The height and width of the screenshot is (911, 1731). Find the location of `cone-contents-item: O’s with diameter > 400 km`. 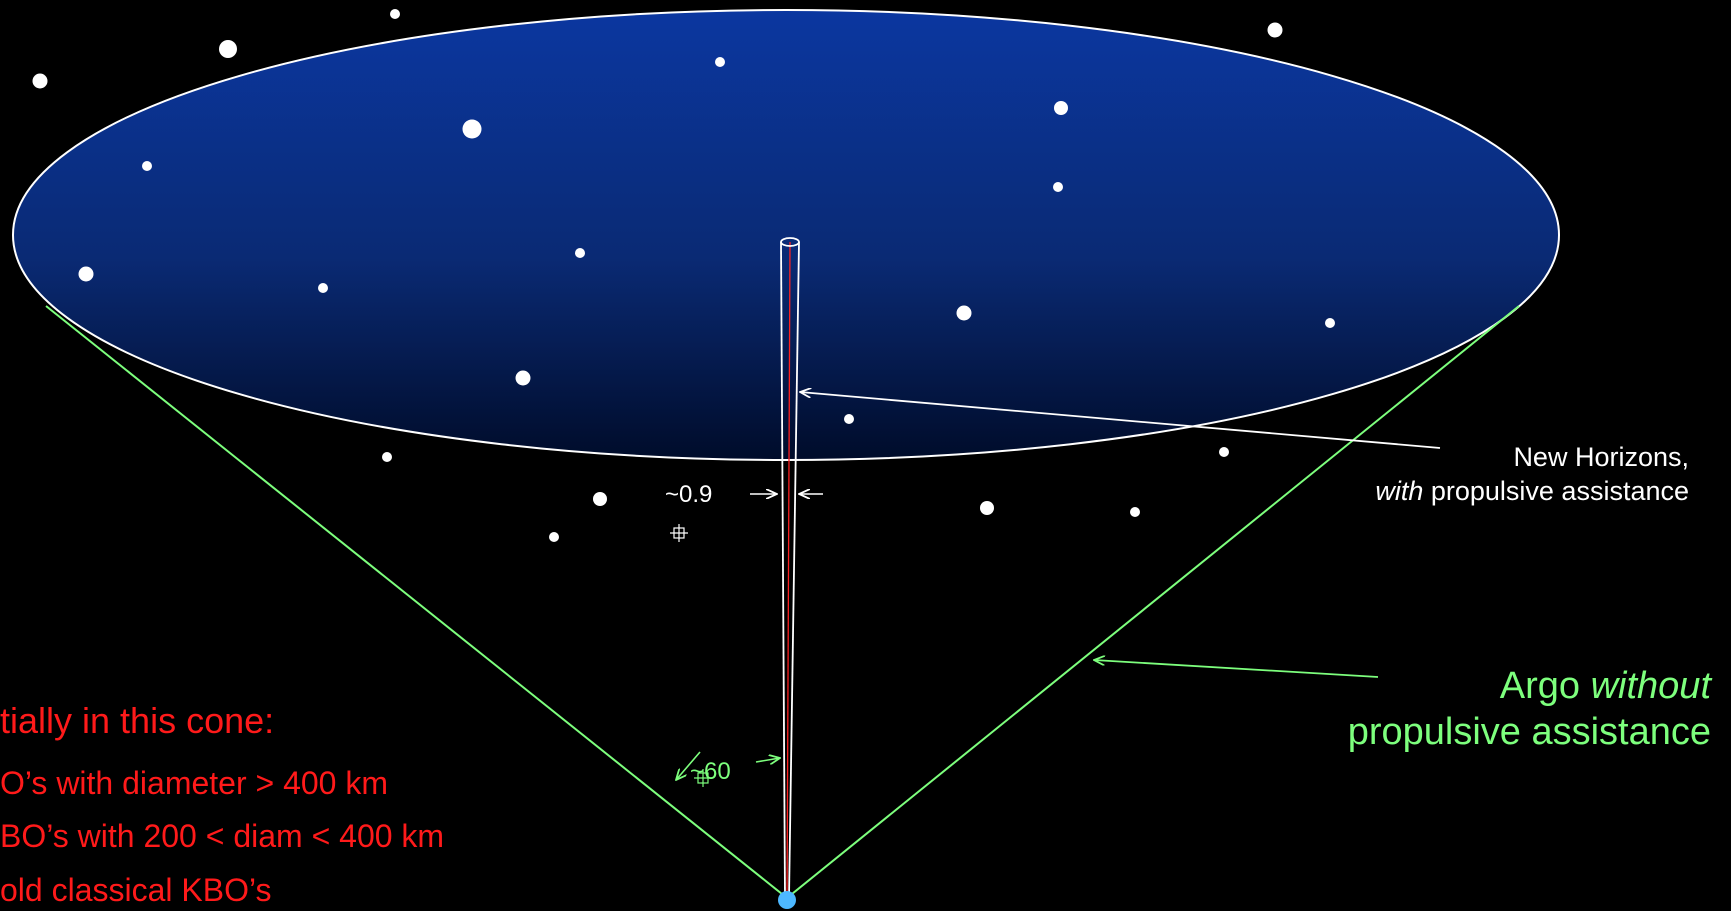

cone-contents-item: O’s with diameter > 400 km is located at coordinates (194, 783).